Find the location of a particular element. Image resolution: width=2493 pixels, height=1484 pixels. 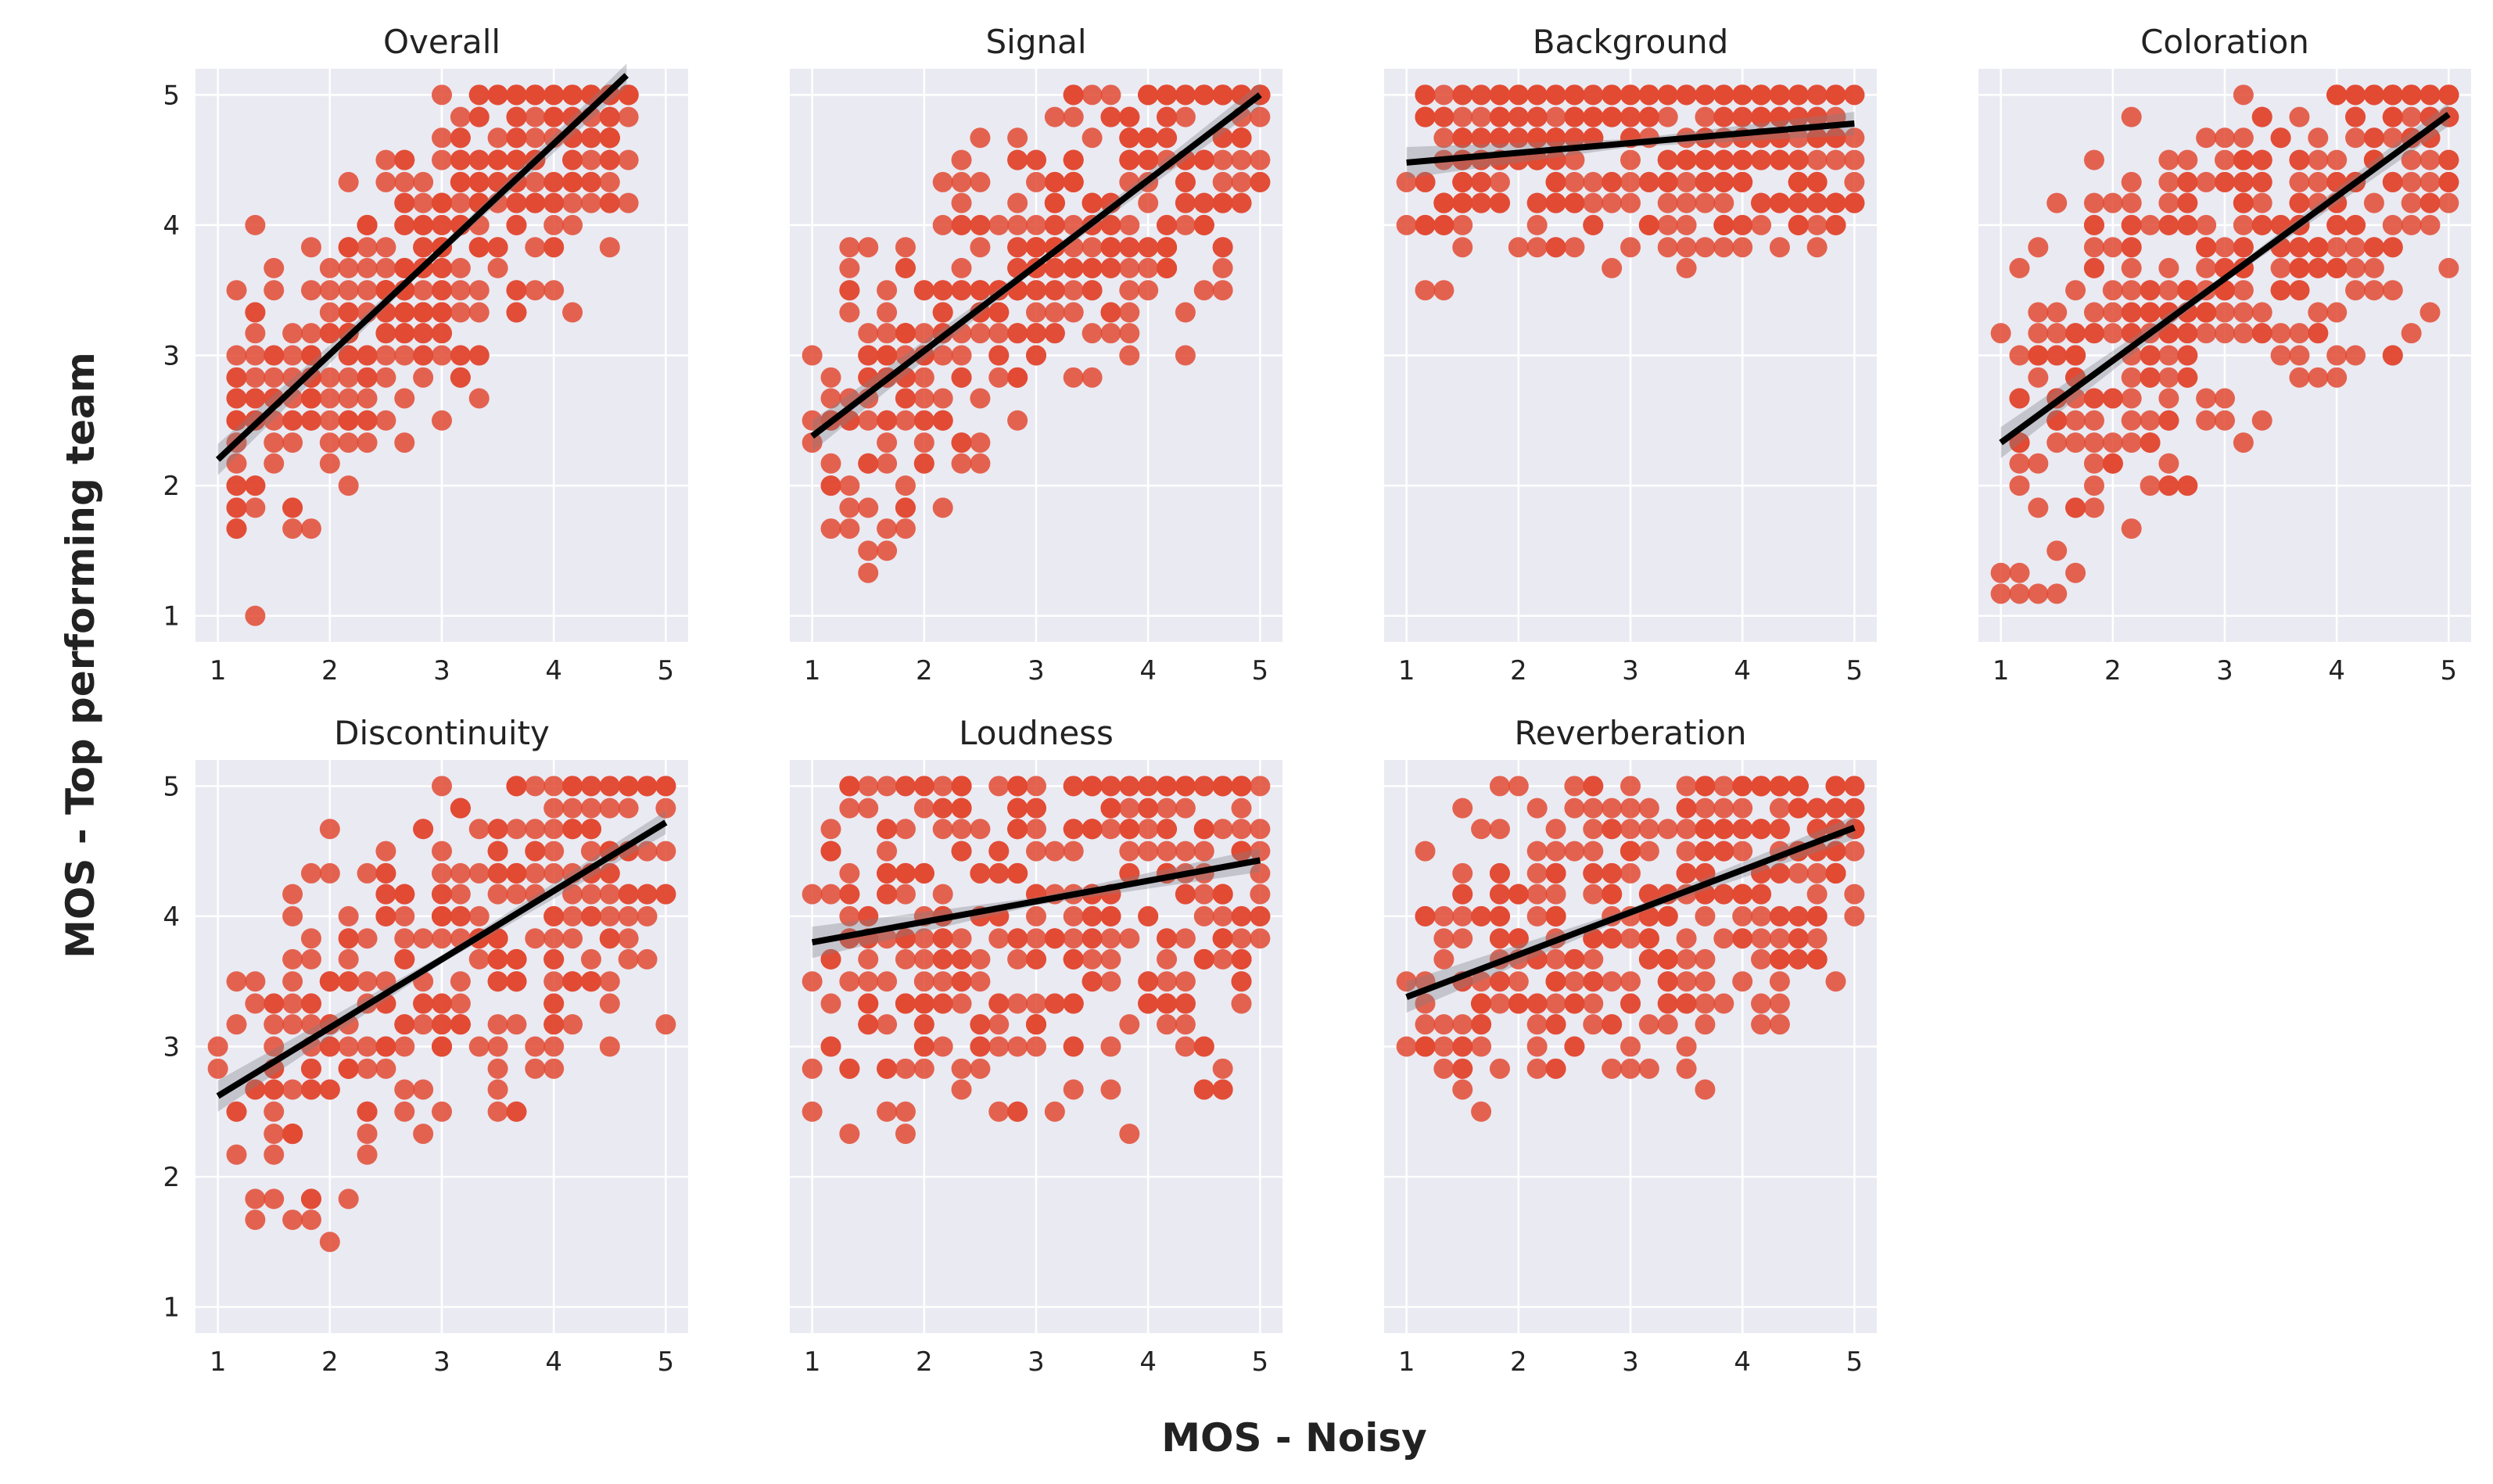

x-tick-label: 5 is located at coordinates (666, 670).